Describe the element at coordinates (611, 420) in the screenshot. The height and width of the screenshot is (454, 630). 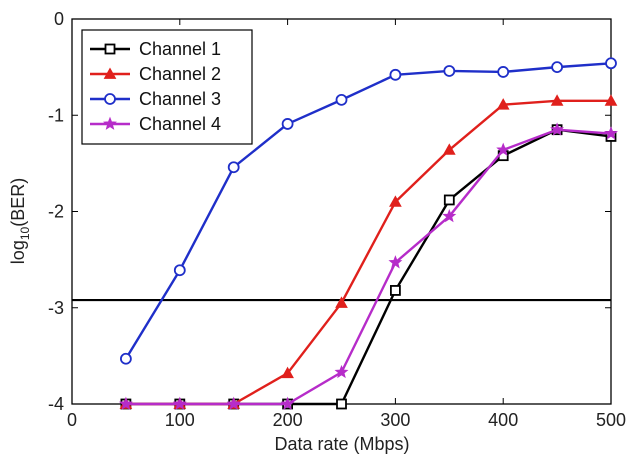
I see `x-tick-label: 500` at that location.